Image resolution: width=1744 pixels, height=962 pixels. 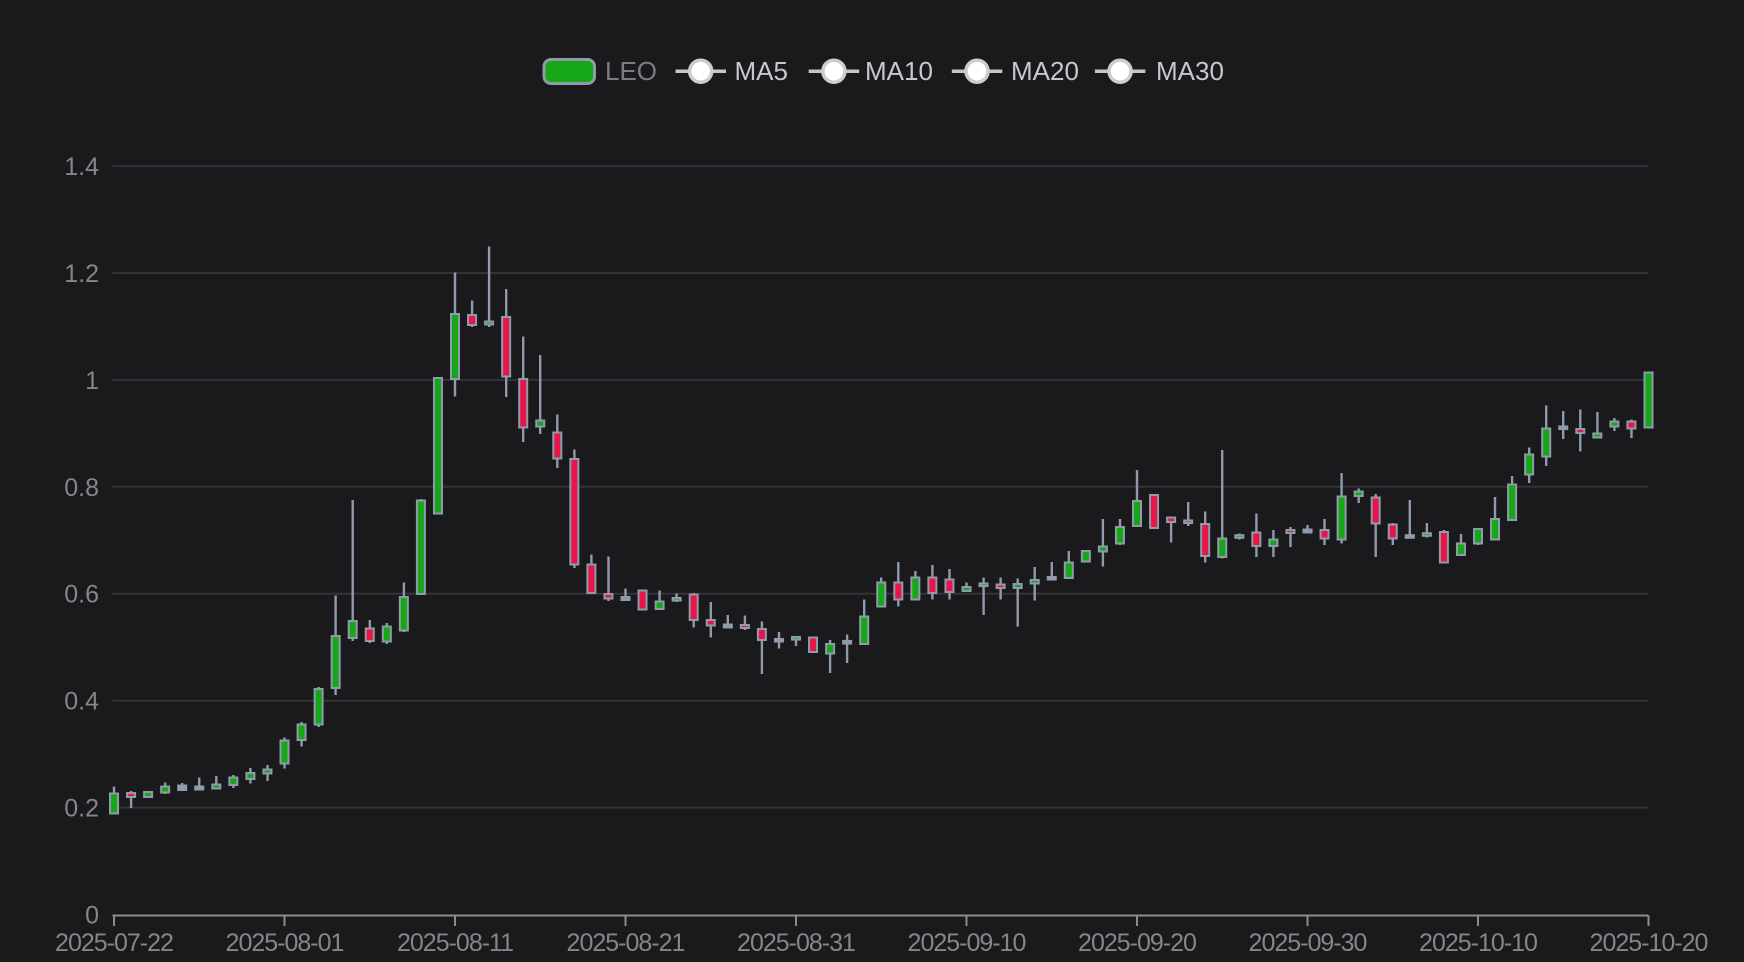 I want to click on svg-text: 2025-10-20, so click(x=1649, y=943).